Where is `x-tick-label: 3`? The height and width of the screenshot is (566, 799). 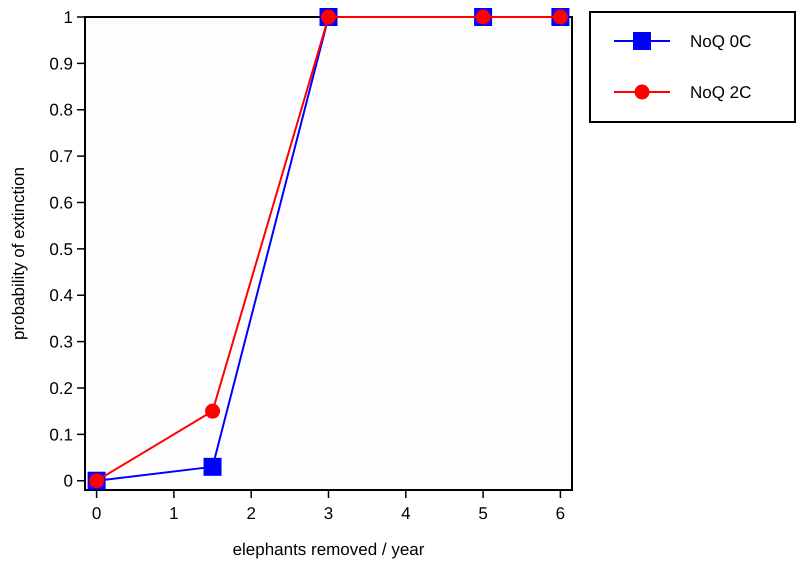 x-tick-label: 3 is located at coordinates (329, 513).